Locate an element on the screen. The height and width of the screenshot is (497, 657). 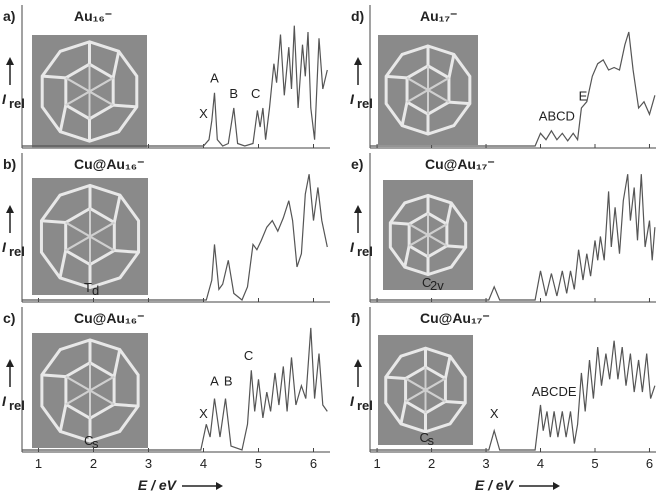
x-tick-label: 3 is located at coordinates (148, 463).